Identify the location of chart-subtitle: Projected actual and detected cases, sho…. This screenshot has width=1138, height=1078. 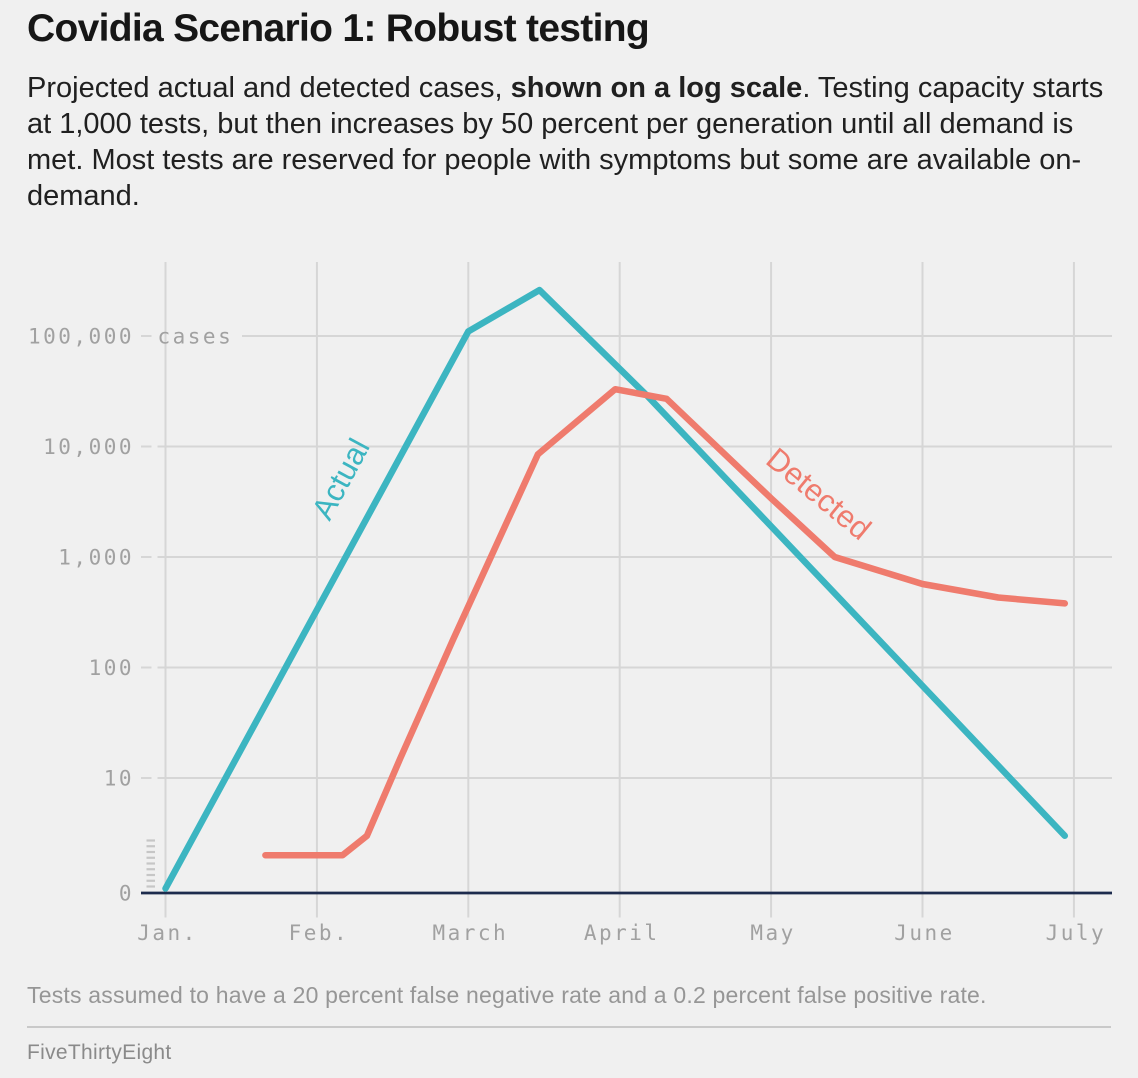
(571, 142).